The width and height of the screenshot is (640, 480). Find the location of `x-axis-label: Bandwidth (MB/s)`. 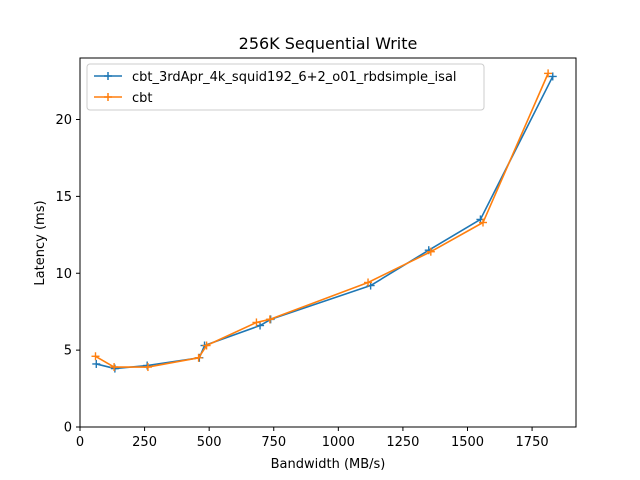

x-axis-label: Bandwidth (MB/s) is located at coordinates (328, 464).